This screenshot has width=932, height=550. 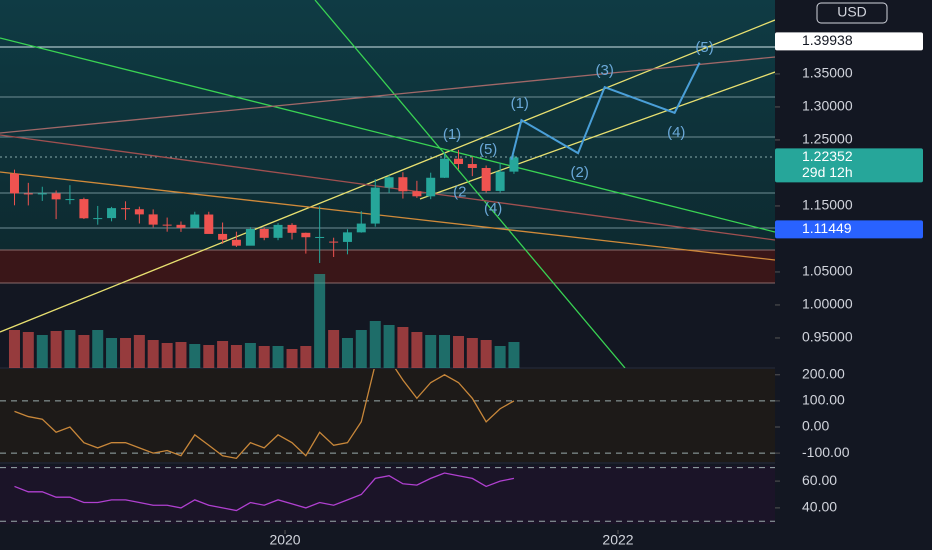 I want to click on currency-button, so click(x=852, y=13).